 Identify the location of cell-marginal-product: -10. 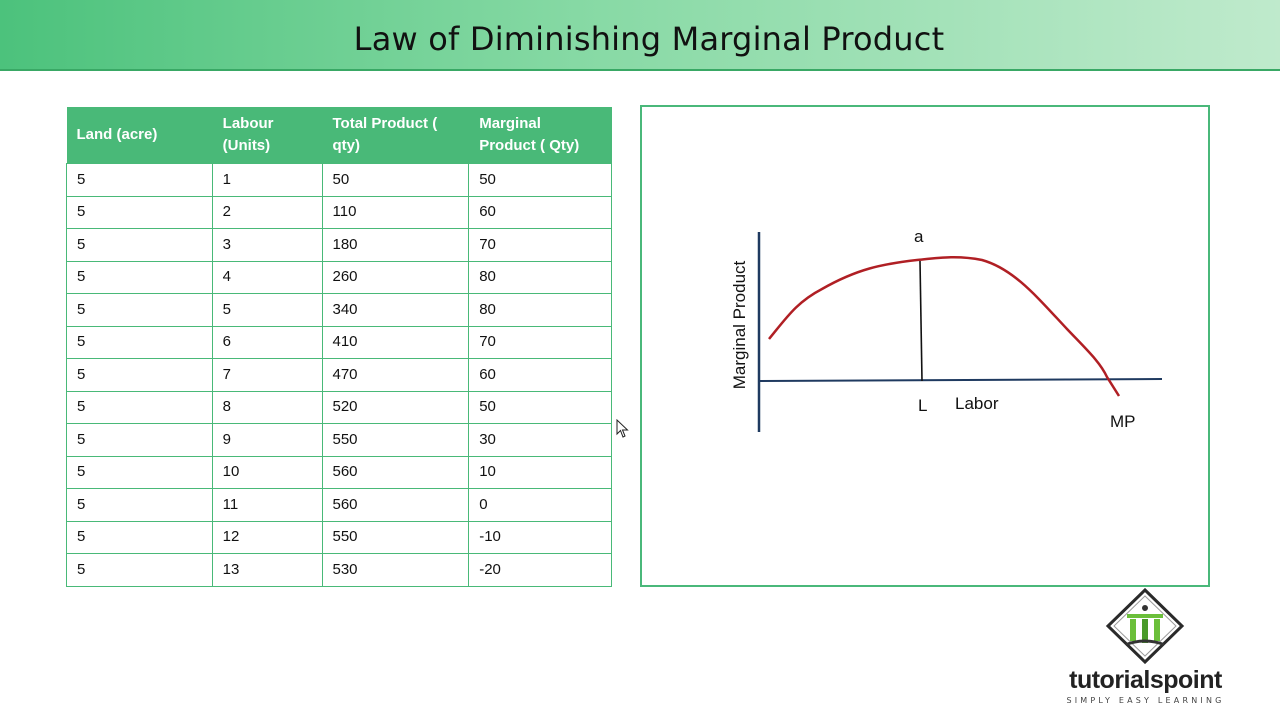
(540, 537).